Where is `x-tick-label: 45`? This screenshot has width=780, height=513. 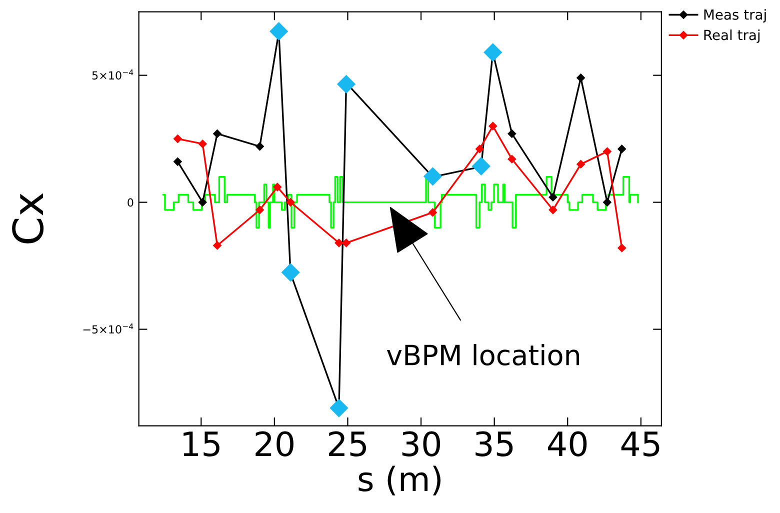
x-tick-label: 45 is located at coordinates (640, 444).